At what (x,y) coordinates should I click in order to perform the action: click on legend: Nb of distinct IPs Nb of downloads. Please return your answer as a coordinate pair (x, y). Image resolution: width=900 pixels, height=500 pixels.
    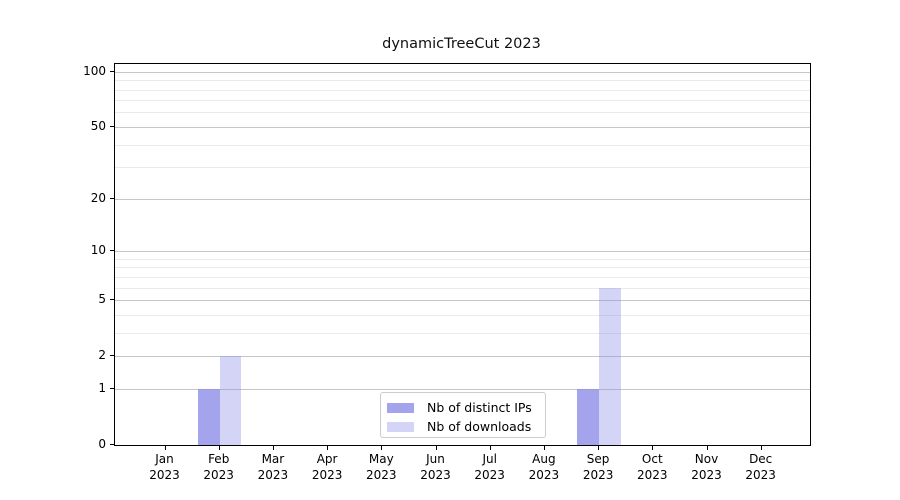
    Looking at the image, I should click on (463, 415).